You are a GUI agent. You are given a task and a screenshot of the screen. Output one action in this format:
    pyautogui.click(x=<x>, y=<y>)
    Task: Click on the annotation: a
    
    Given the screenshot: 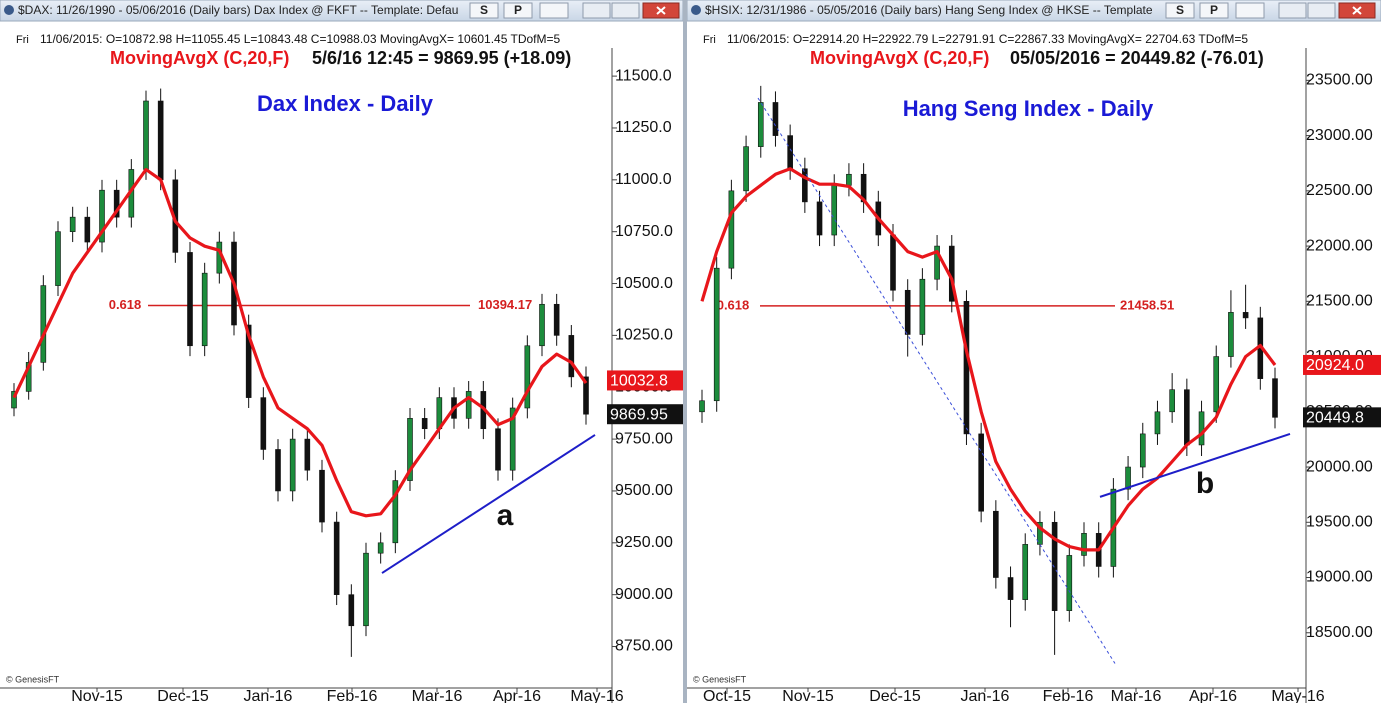 What is the action you would take?
    pyautogui.click(x=505, y=515)
    